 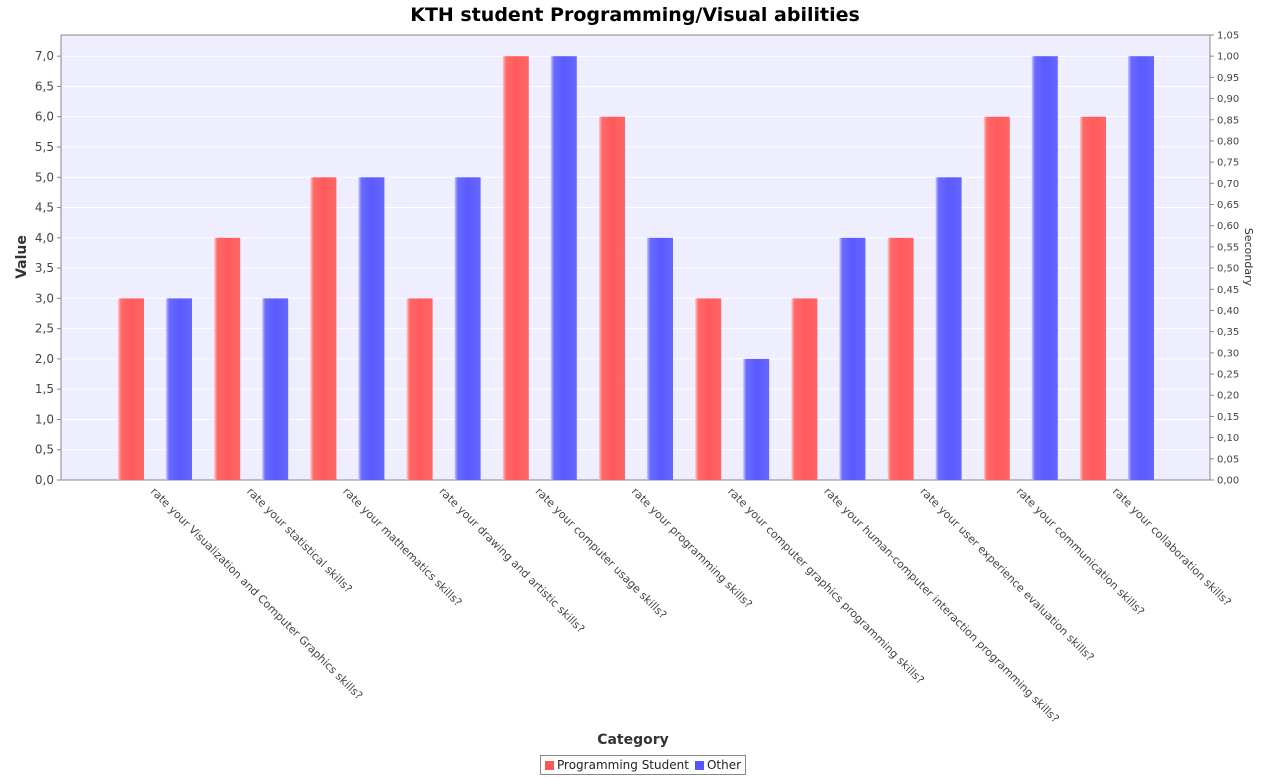 What do you see at coordinates (1228, 481) in the screenshot?
I see `y2-tick-label: 0,00` at bounding box center [1228, 481].